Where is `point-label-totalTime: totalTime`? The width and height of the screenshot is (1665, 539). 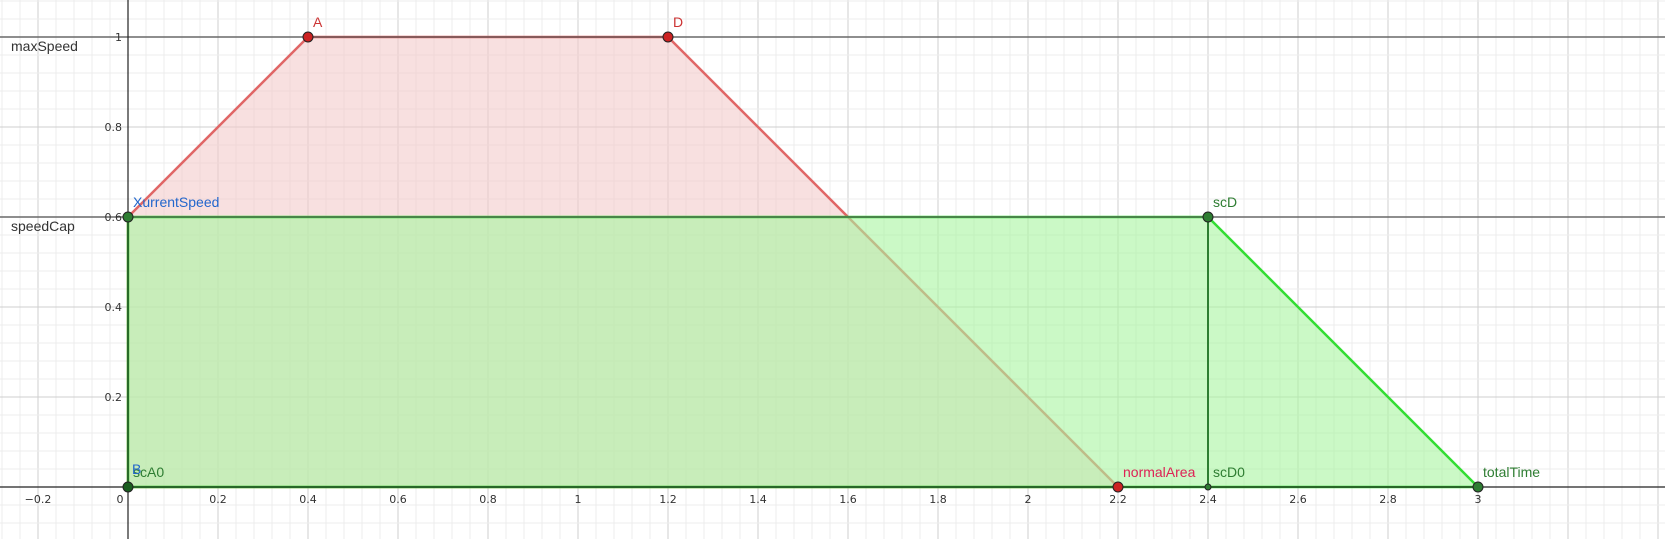
point-label-totalTime: totalTime is located at coordinates (1511, 472).